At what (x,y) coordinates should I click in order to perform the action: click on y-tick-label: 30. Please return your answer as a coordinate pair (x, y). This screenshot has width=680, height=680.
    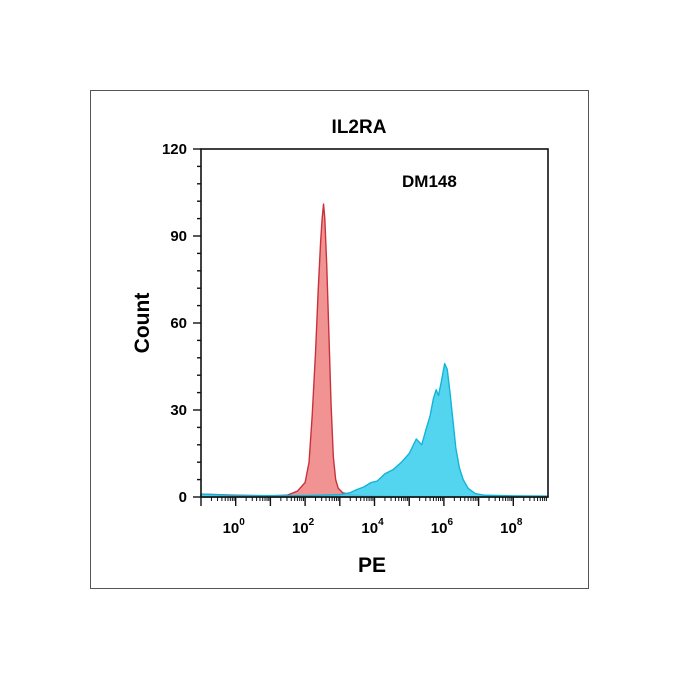
    Looking at the image, I should click on (178, 410).